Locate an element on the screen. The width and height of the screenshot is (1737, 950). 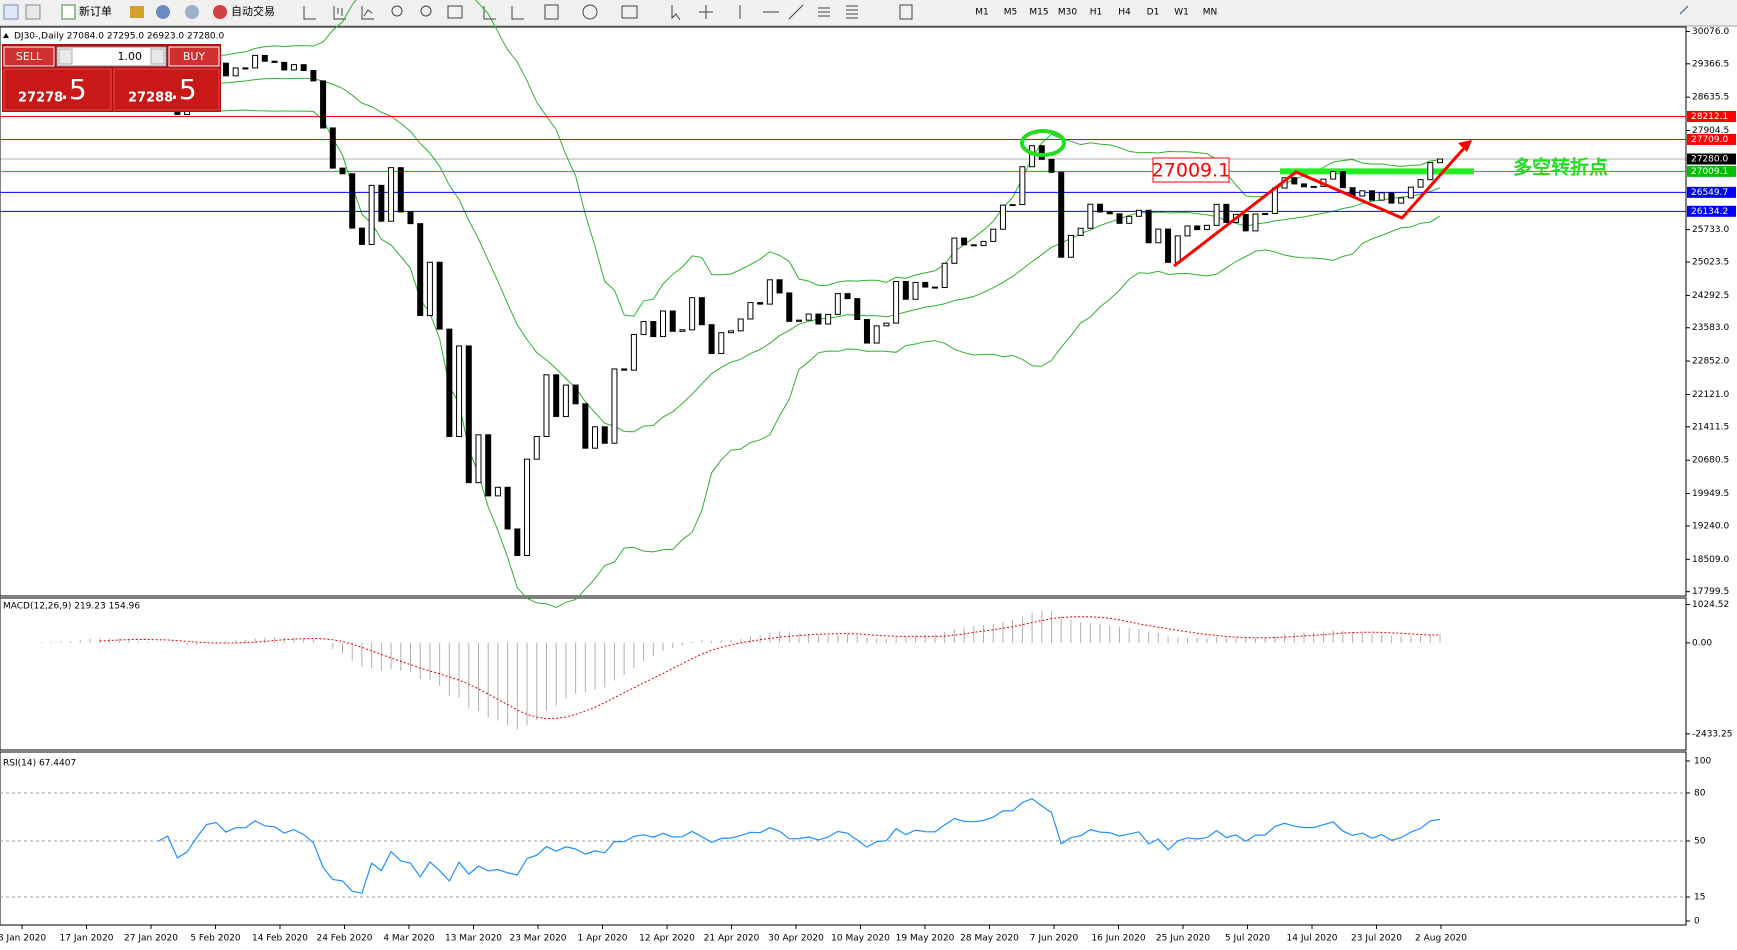
x-tick-label: 10 May 2020 is located at coordinates (860, 939).